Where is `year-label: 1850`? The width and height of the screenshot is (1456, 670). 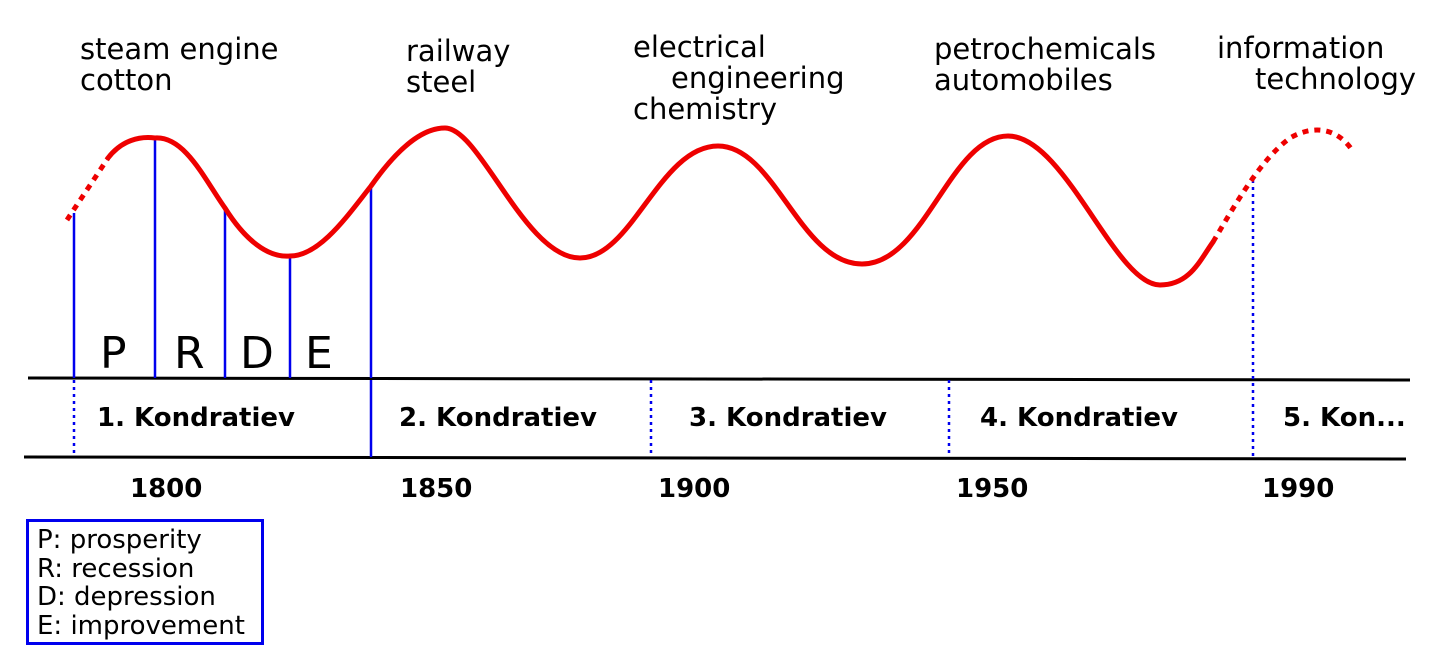 year-label: 1850 is located at coordinates (436, 489).